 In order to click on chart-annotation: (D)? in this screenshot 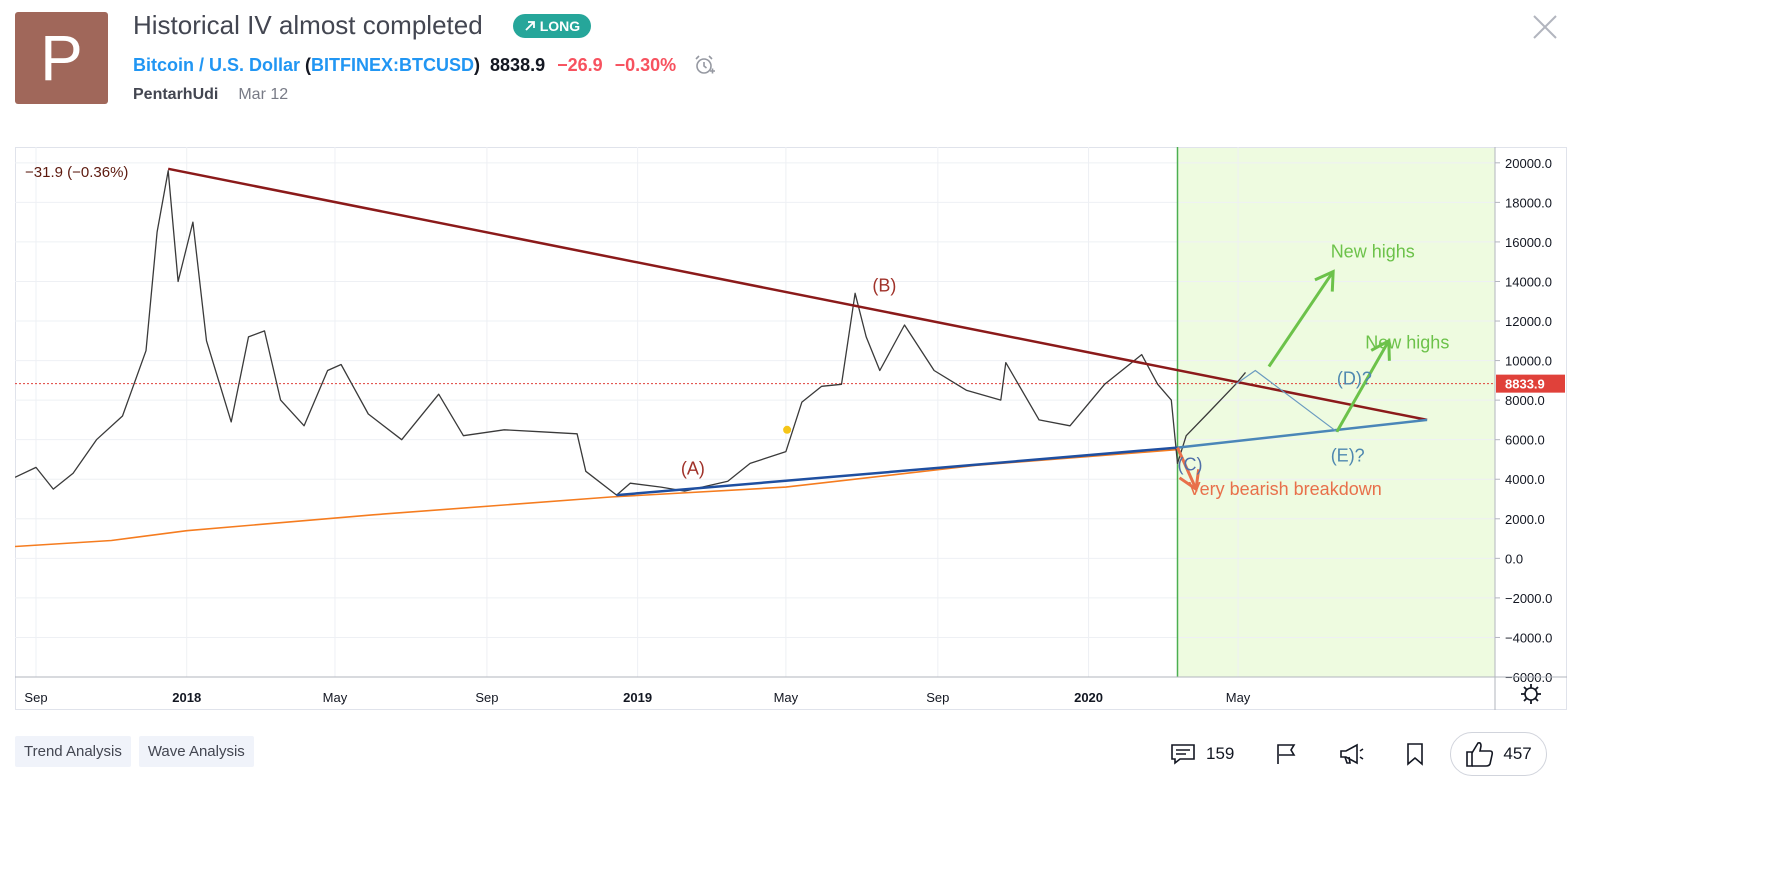, I will do `click(1354, 378)`.